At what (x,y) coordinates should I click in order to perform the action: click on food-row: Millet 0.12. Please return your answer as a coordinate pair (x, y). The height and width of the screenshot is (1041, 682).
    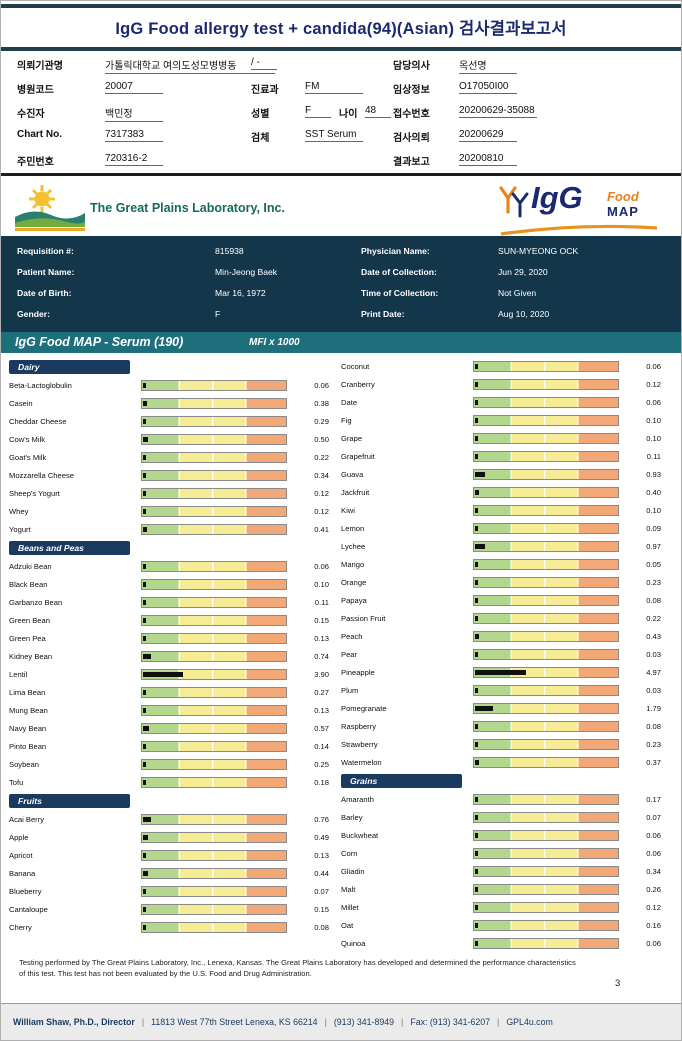
    Looking at the image, I should click on (507, 907).